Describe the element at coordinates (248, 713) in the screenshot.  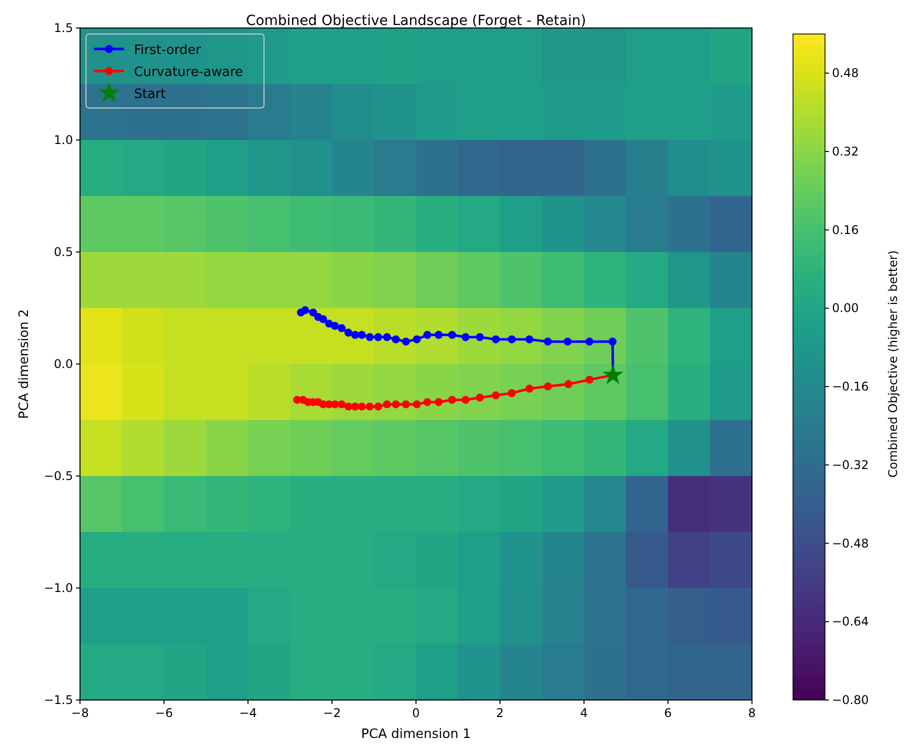
I see `x-tick-label: −4` at that location.